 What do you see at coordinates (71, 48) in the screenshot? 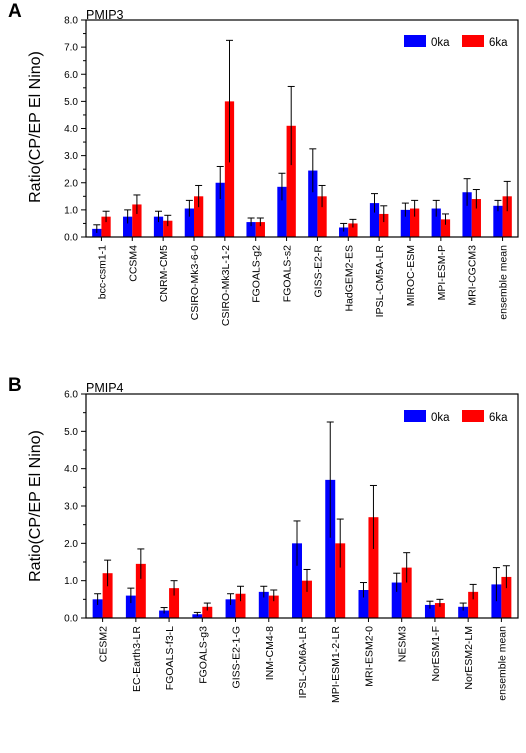
I see `y-tick-label: 7.0` at bounding box center [71, 48].